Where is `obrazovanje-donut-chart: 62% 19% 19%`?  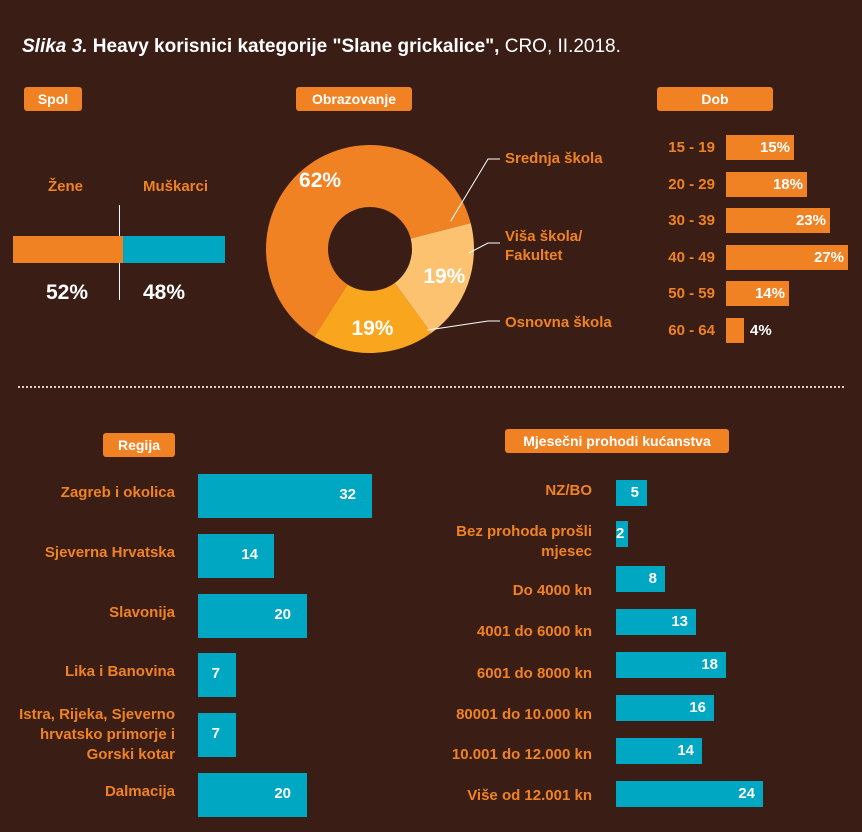 obrazovanje-donut-chart: 62% 19% 19% is located at coordinates (383, 249).